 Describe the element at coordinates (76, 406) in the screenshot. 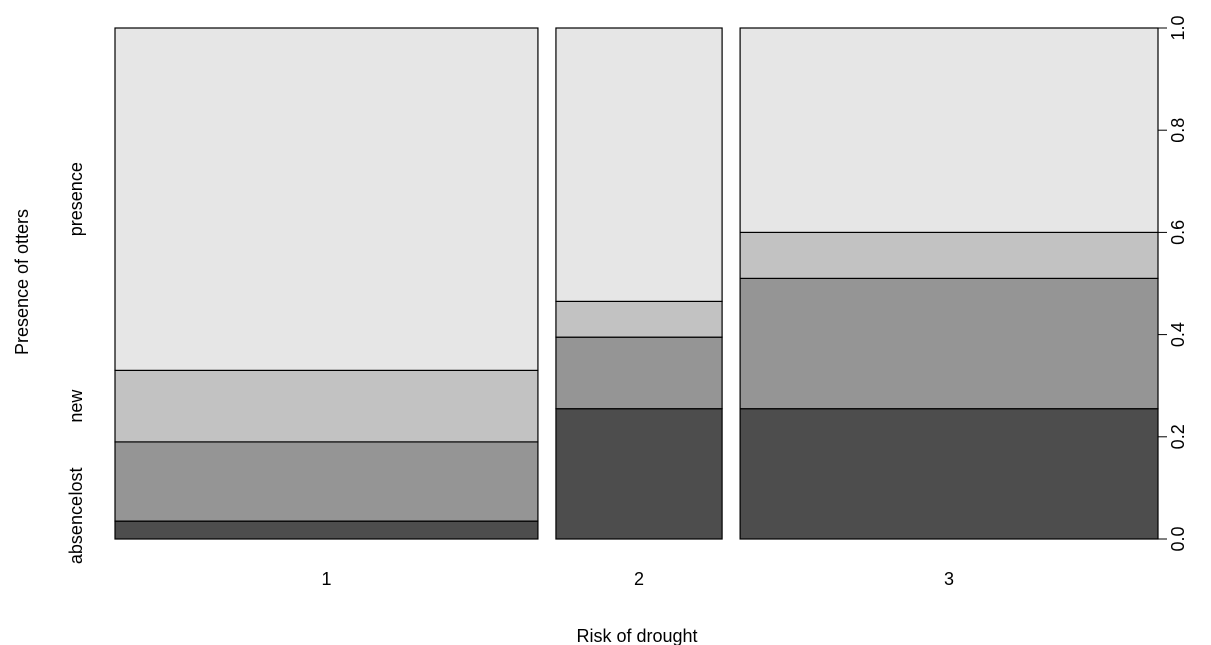

I see `y-category-label-new: new` at that location.